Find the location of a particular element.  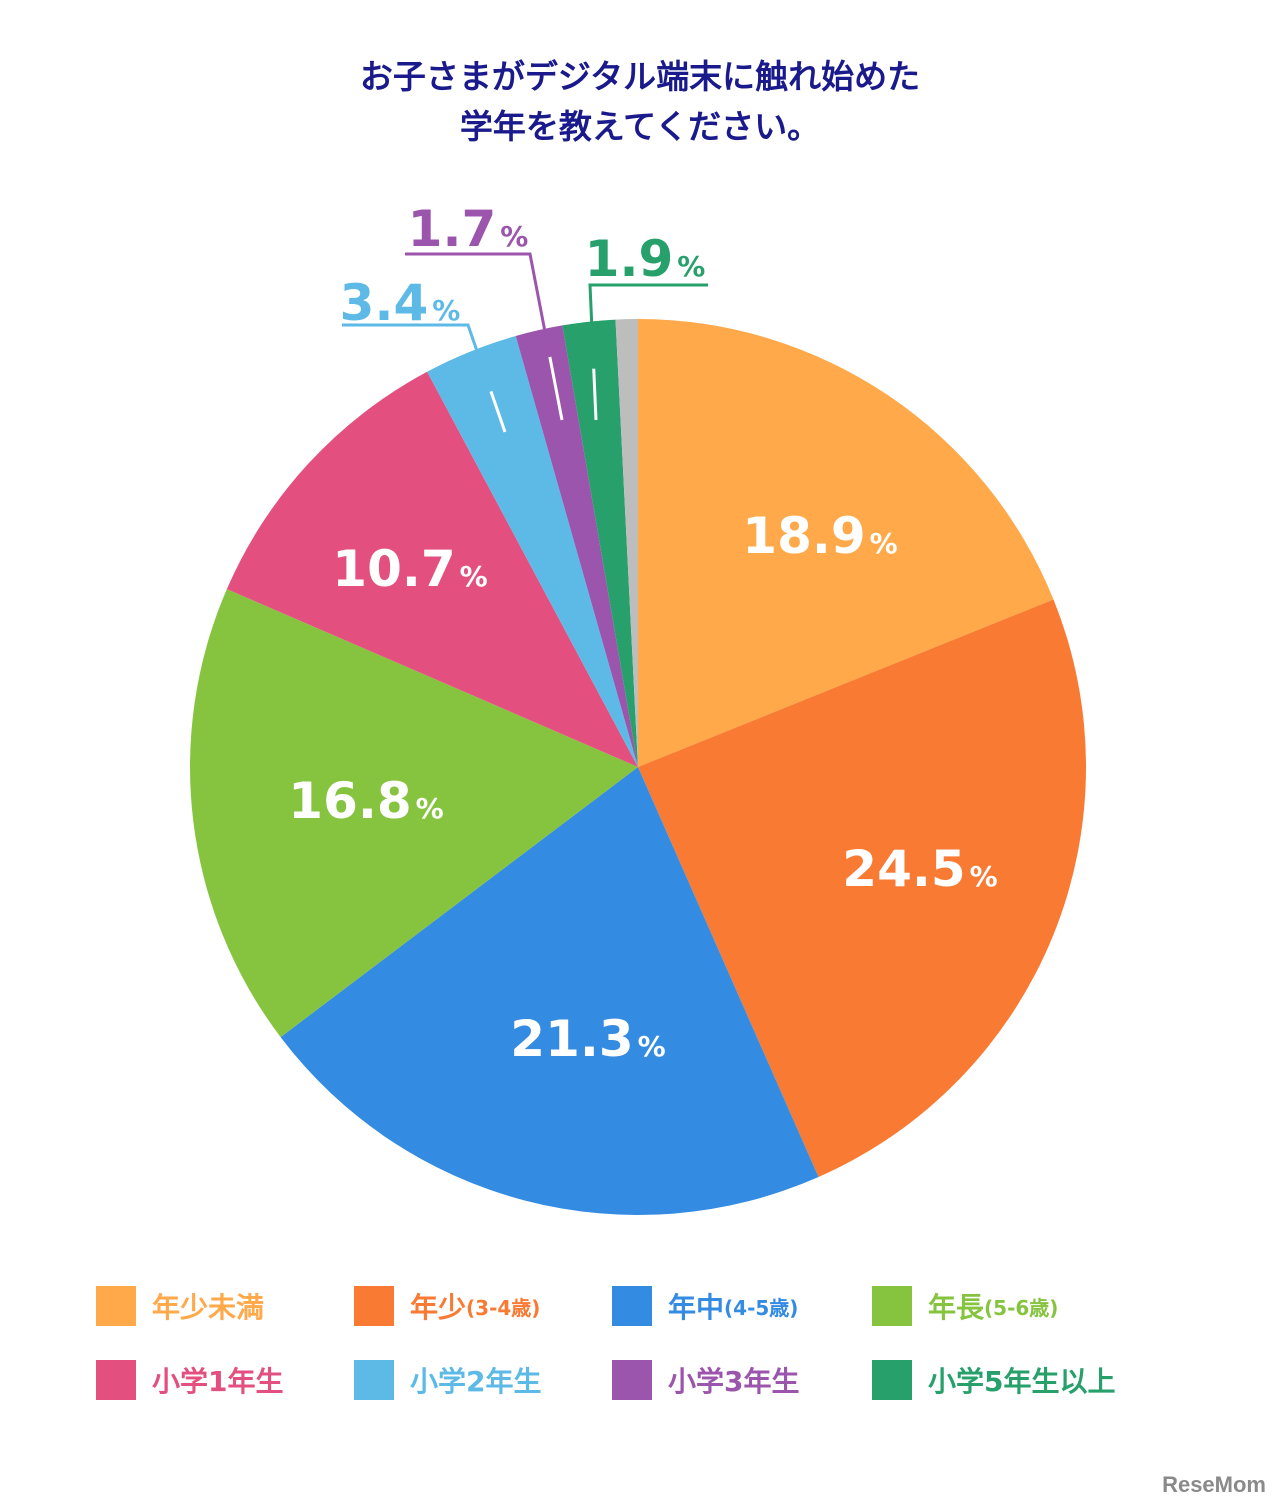

resemom-logo: ReseMom is located at coordinates (1214, 1484).